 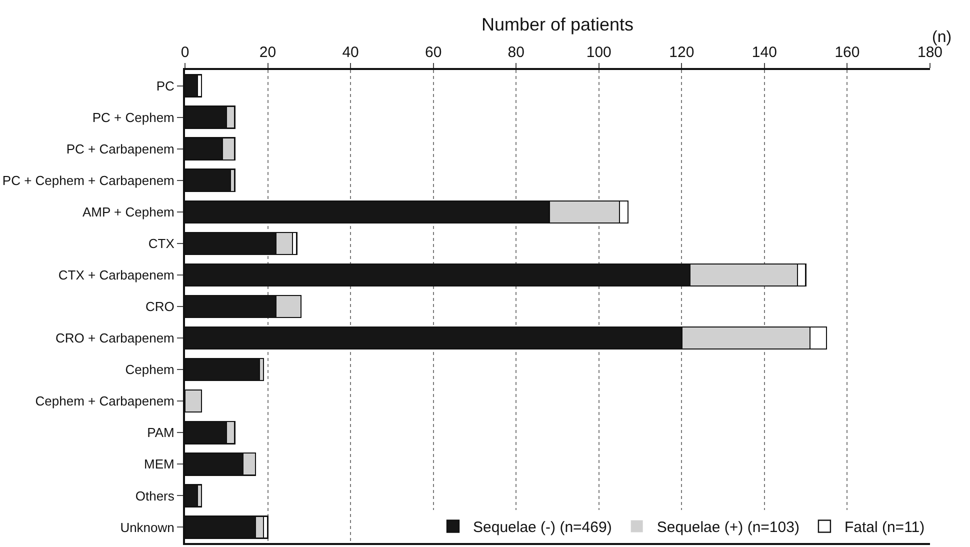 What do you see at coordinates (185, 52) in the screenshot?
I see `x-tick-label: 0` at bounding box center [185, 52].